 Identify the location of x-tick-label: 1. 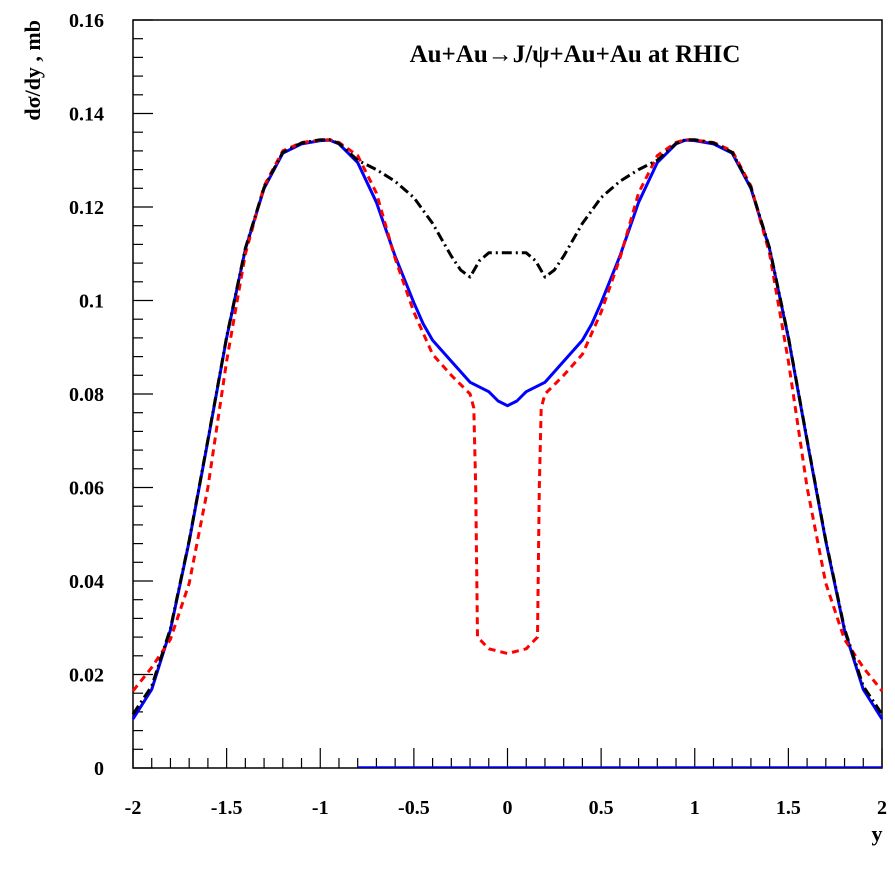
(695, 808).